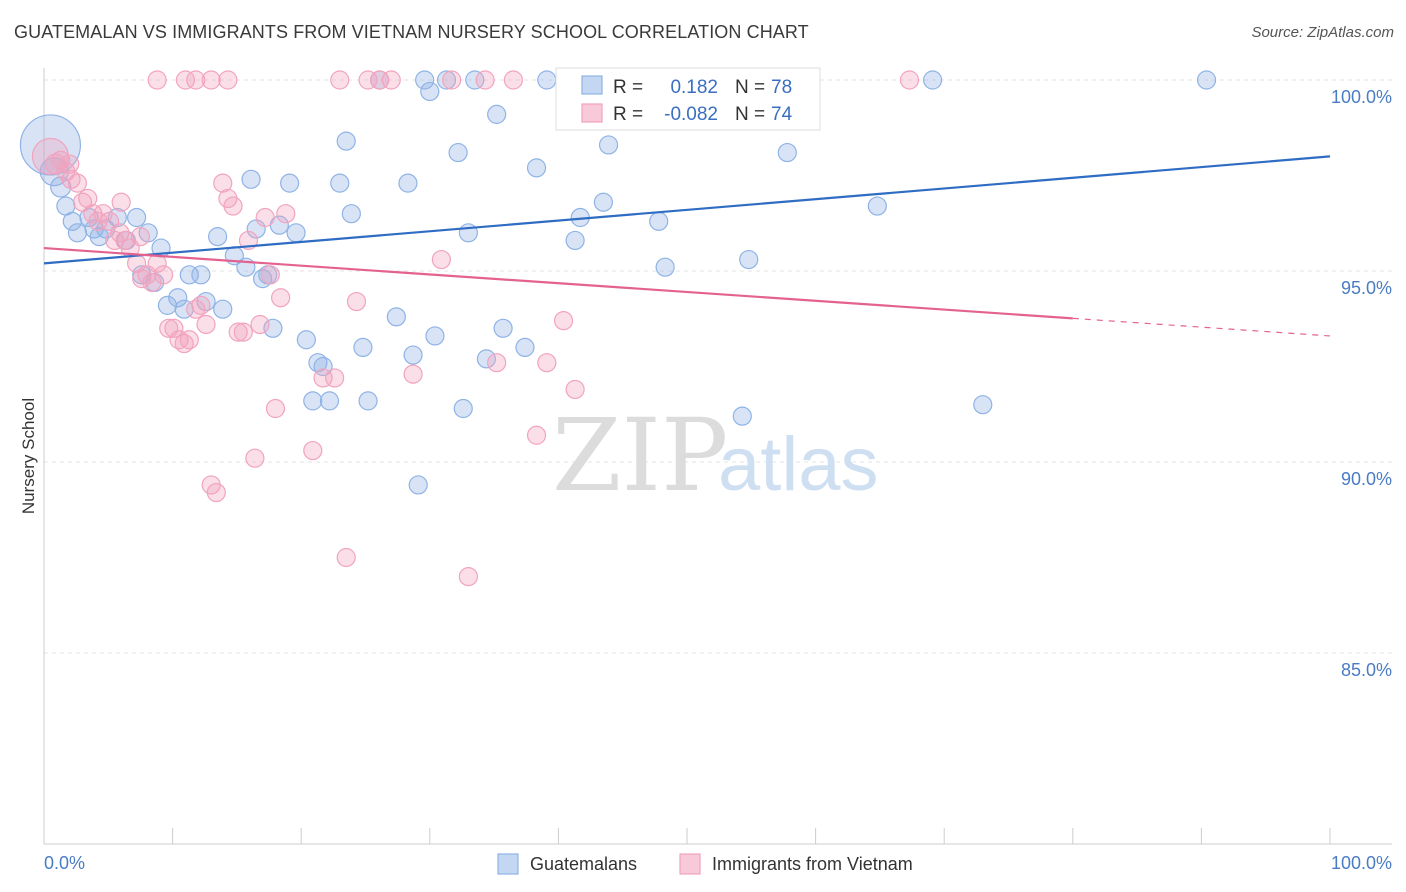 The height and width of the screenshot is (892, 1406). Describe the element at coordinates (812, 864) in the screenshot. I see `legend-label-vietnam: Immigrants from Vietnam` at that location.